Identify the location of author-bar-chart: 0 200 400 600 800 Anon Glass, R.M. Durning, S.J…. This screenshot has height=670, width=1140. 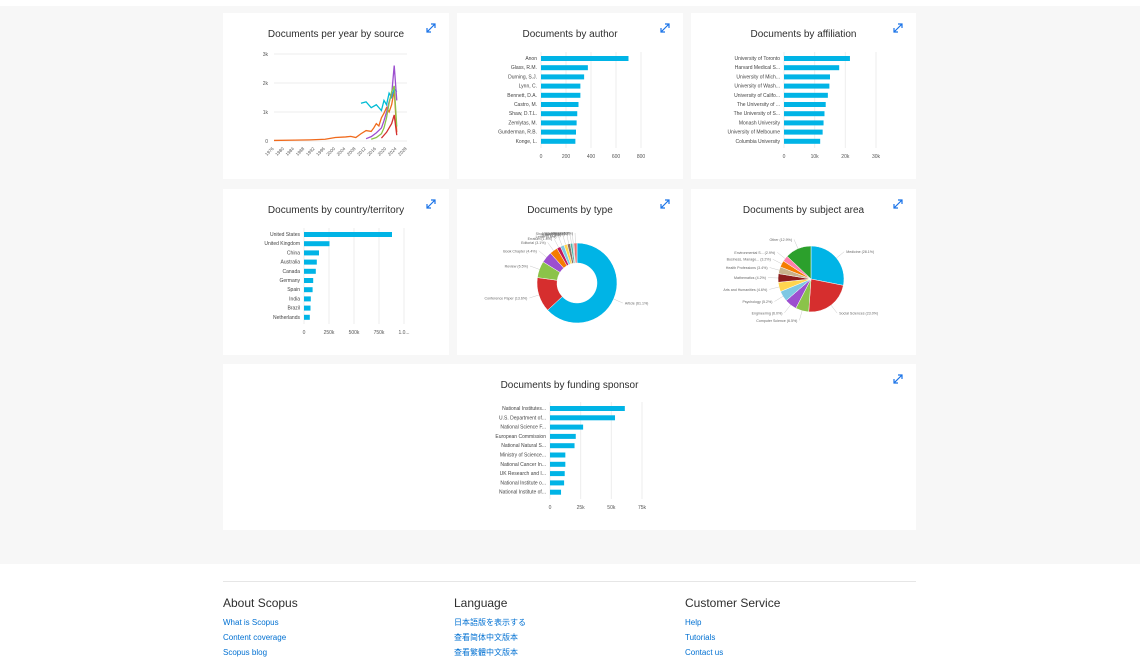
(572, 106).